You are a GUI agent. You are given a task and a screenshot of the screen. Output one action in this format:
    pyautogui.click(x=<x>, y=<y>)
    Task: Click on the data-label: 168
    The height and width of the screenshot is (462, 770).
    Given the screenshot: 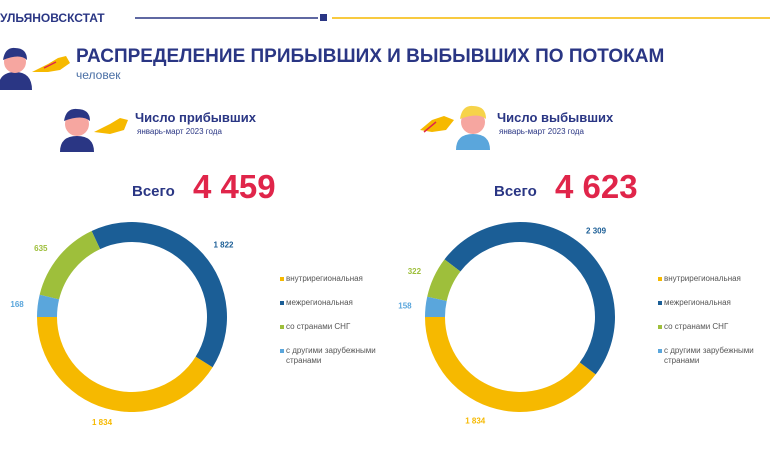 What is the action you would take?
    pyautogui.click(x=17, y=304)
    